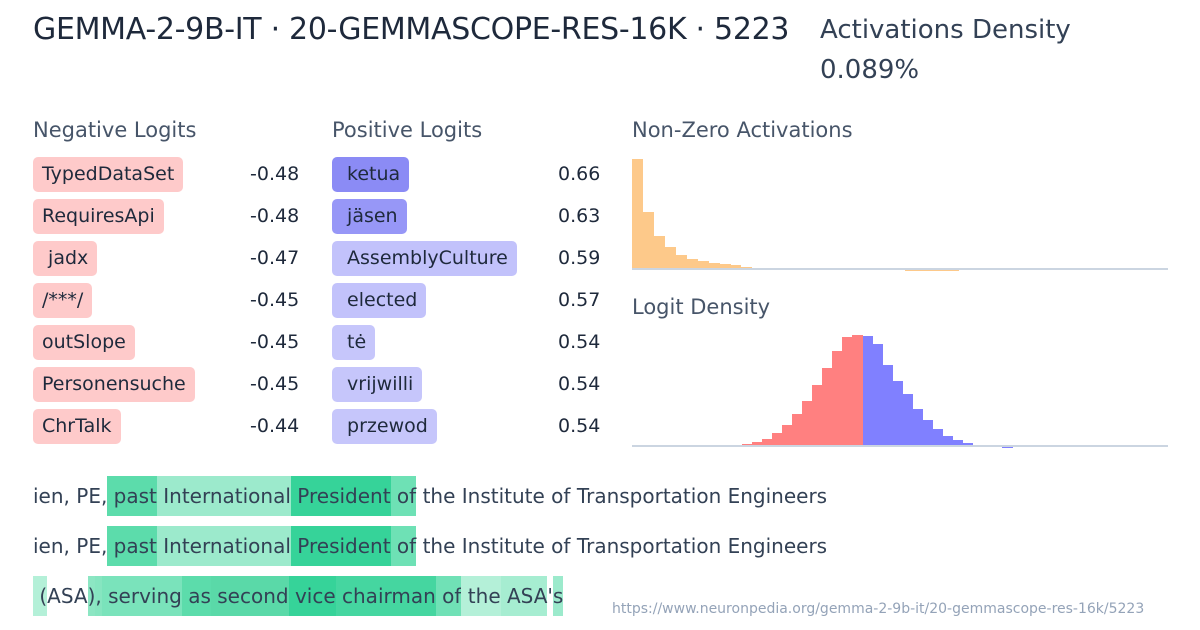 Image resolution: width=1200 pixels, height=630 pixels. Describe the element at coordinates (369, 216) in the screenshot. I see `token-chip: jäsen` at that location.